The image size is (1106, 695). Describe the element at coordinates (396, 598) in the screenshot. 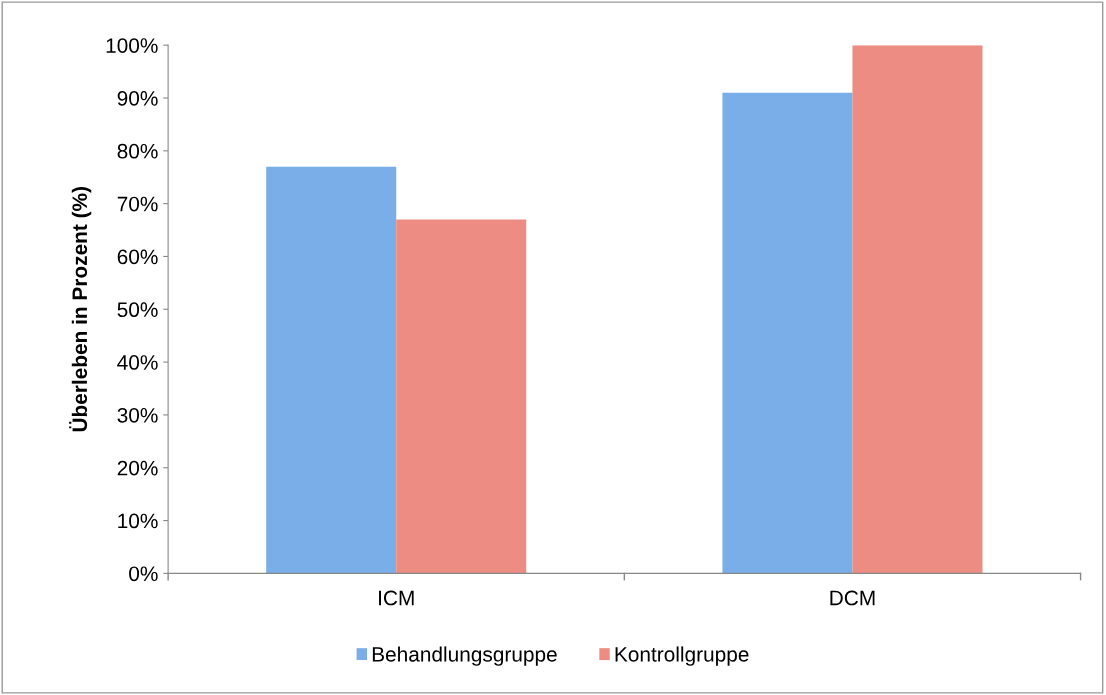

I see `x-tick-label: ICM` at that location.